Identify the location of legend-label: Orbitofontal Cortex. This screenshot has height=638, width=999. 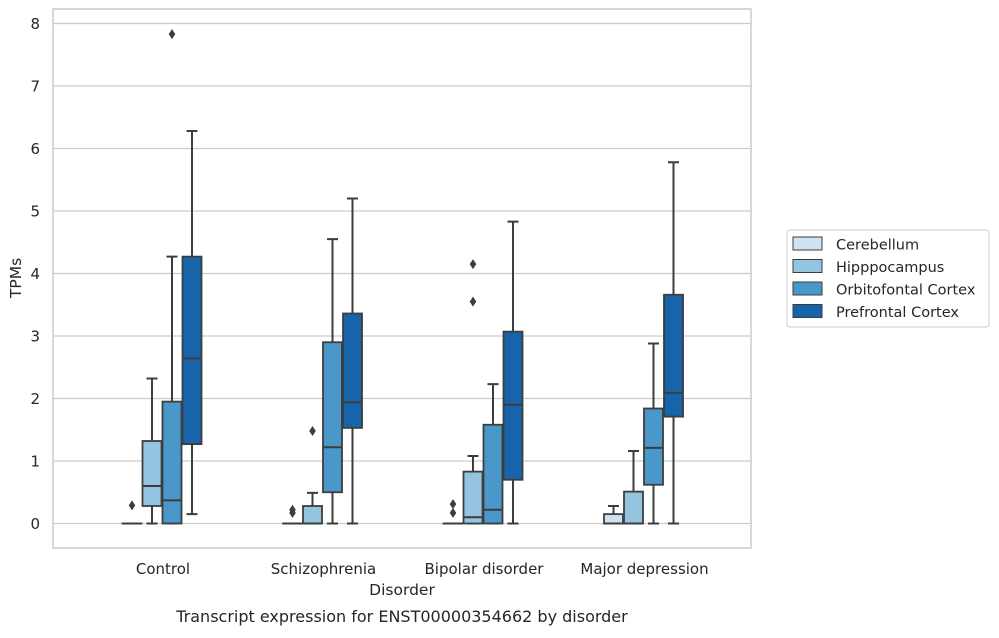
(906, 291).